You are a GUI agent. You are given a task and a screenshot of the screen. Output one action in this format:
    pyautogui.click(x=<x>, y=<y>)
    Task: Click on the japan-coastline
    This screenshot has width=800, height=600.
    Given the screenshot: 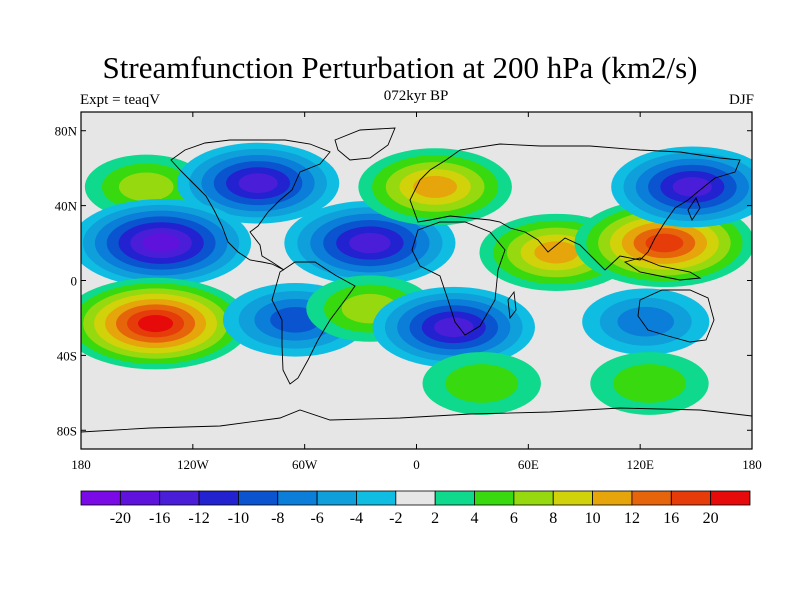 What is the action you would take?
    pyautogui.click(x=694, y=209)
    